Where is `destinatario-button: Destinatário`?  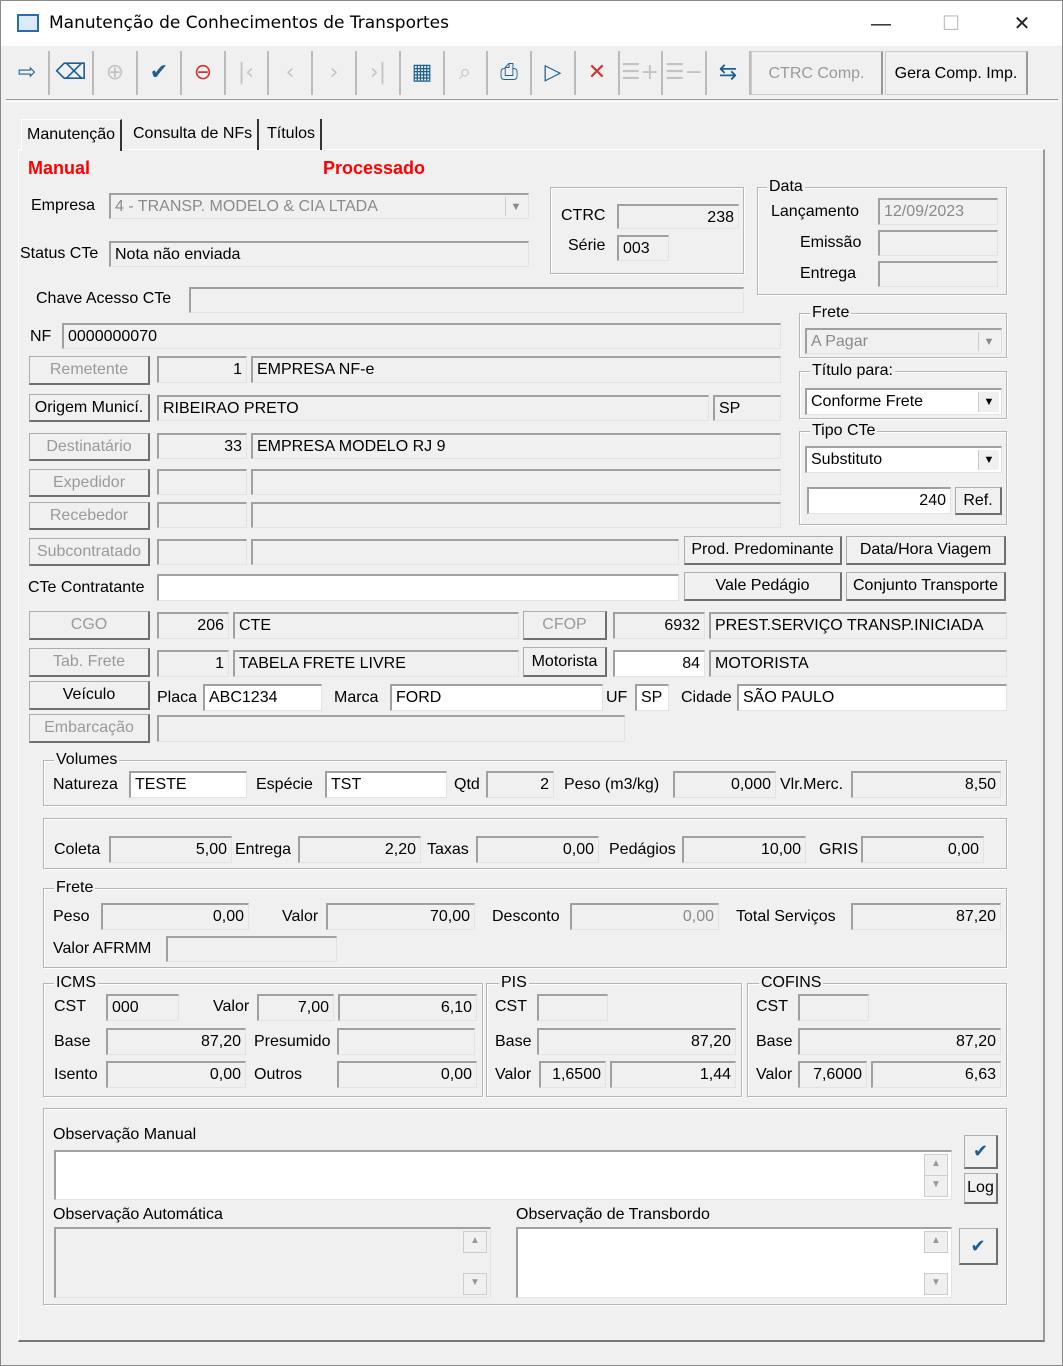 destinatario-button: Destinatário is located at coordinates (89, 447).